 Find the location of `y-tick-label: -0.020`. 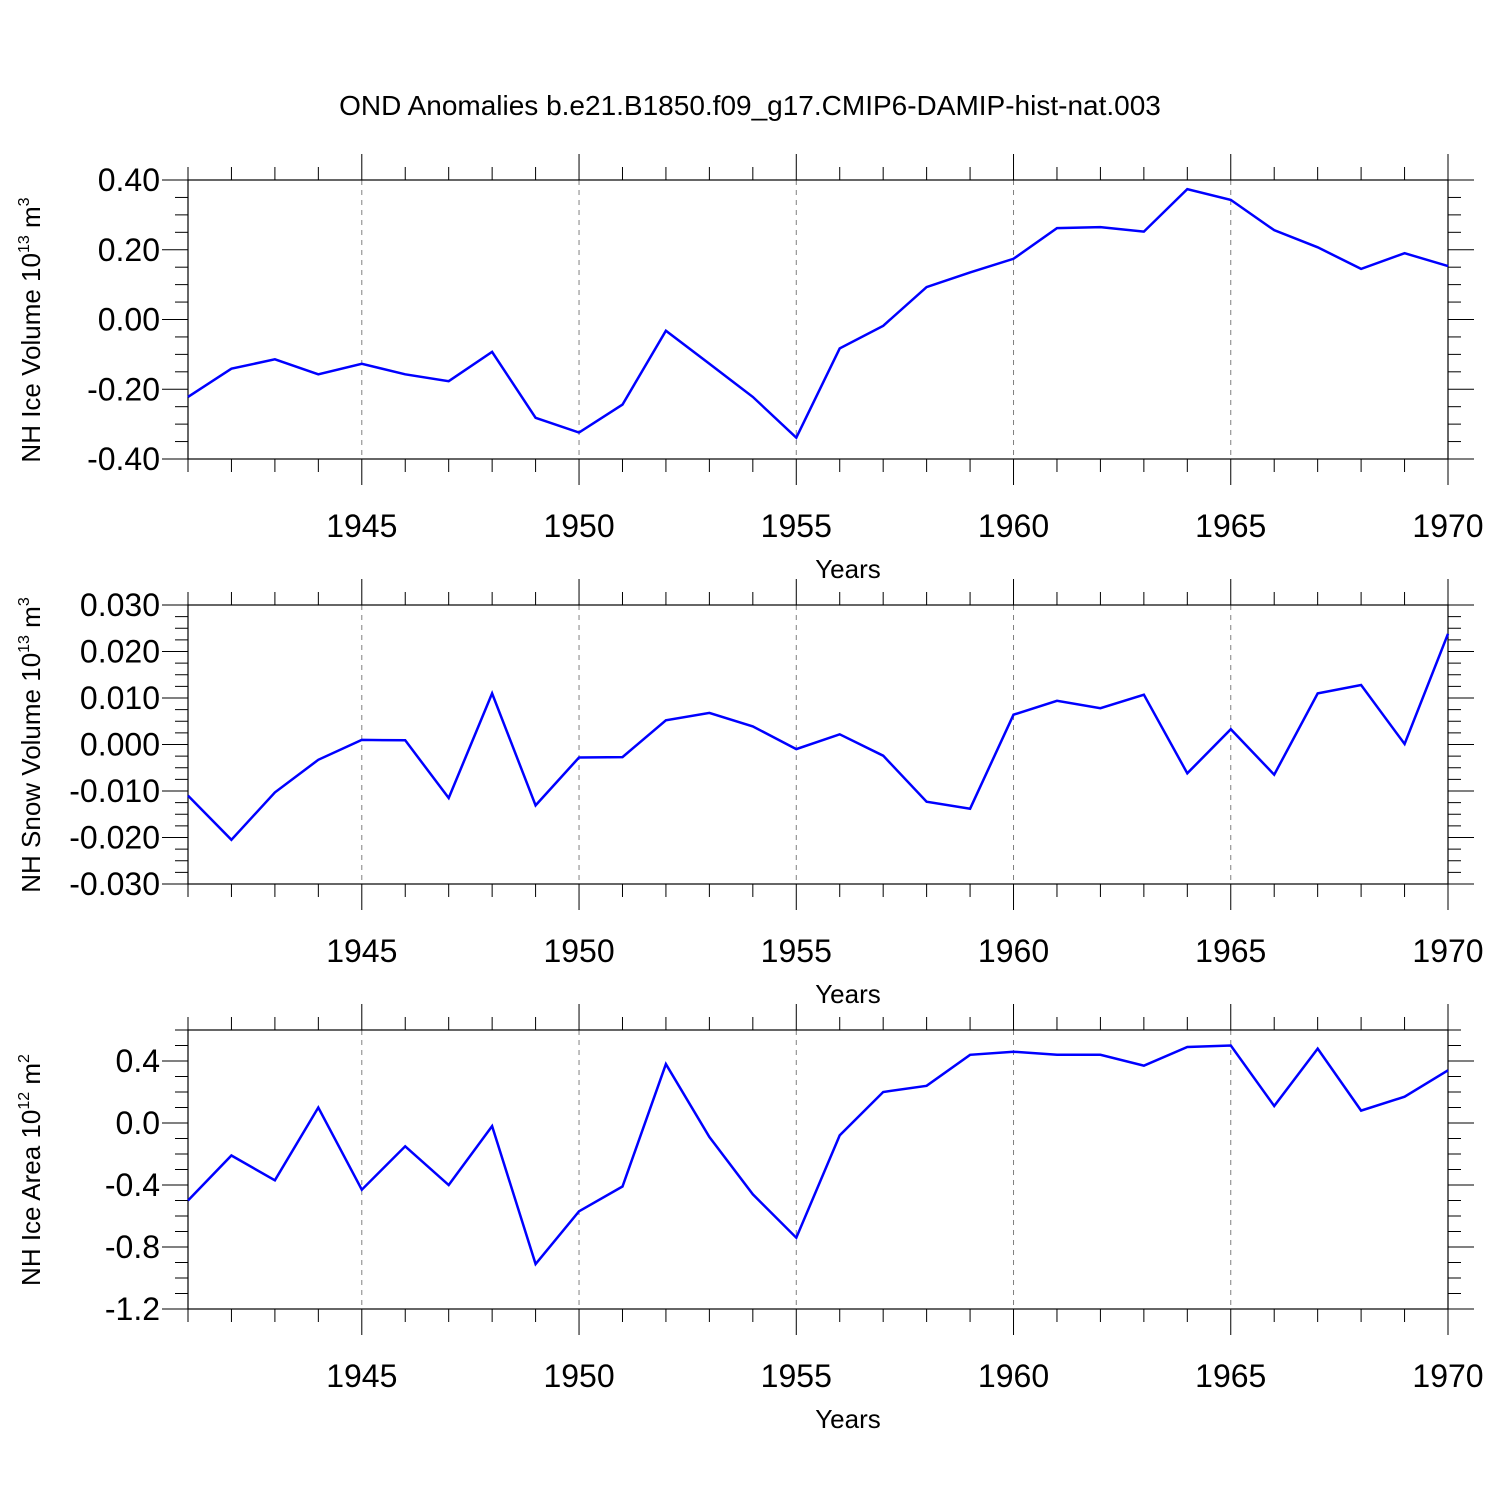

y-tick-label: -0.020 is located at coordinates (114, 838).